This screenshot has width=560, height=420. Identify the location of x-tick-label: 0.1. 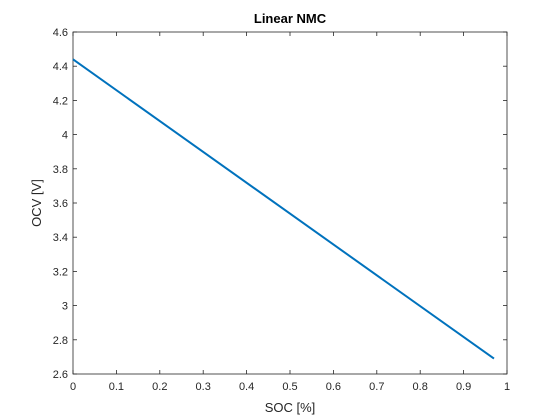
(116, 387).